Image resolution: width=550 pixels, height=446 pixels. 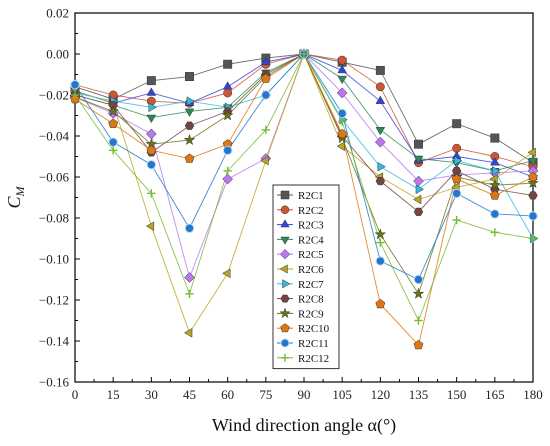 I want to click on y-tick-label: −0.06, so click(x=54, y=177).